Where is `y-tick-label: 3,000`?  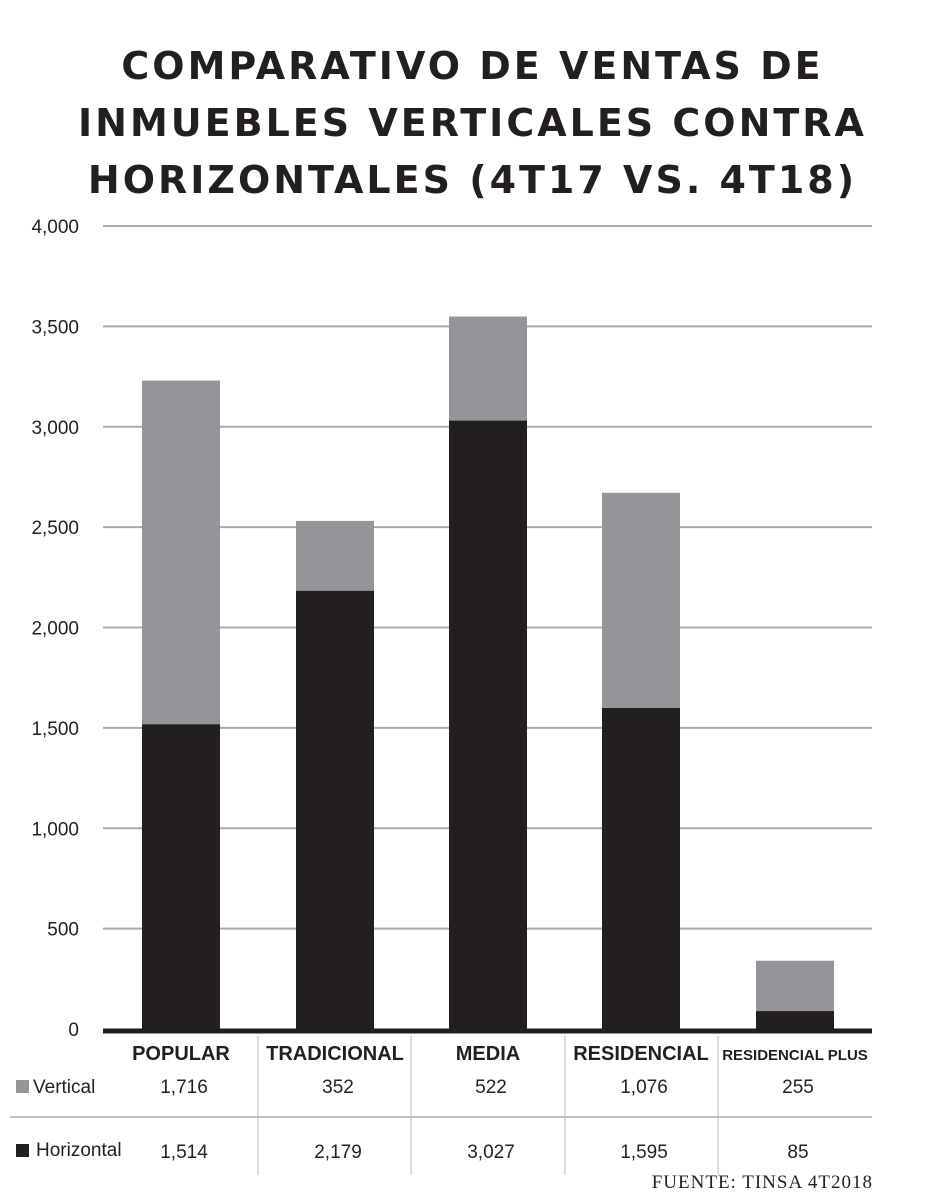 y-tick-label: 3,000 is located at coordinates (55, 428).